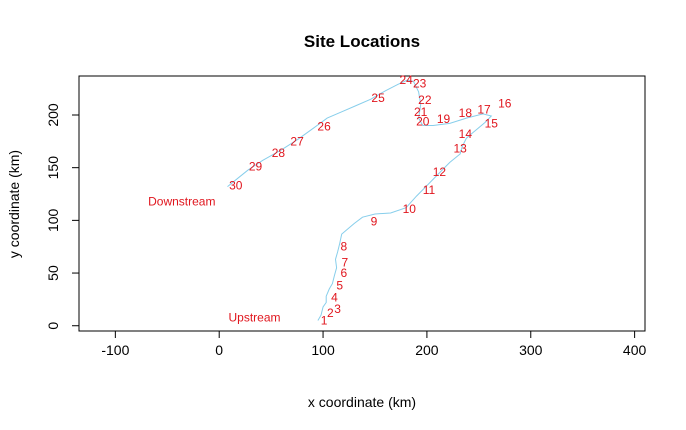  What do you see at coordinates (337, 309) in the screenshot?
I see `site-label-3: 3` at bounding box center [337, 309].